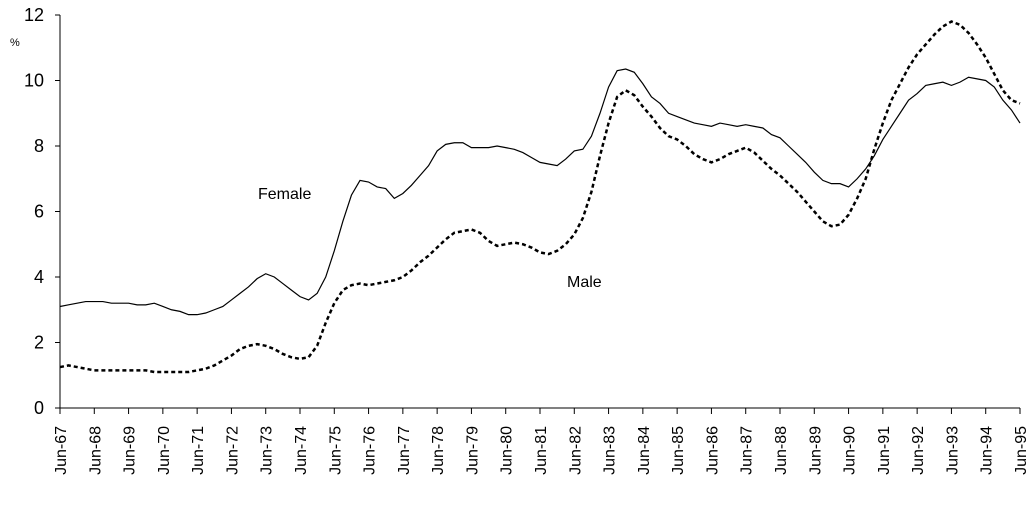 This screenshot has height=514, width=1030. What do you see at coordinates (232, 450) in the screenshot?
I see `x-tick-label: Jun-72` at bounding box center [232, 450].